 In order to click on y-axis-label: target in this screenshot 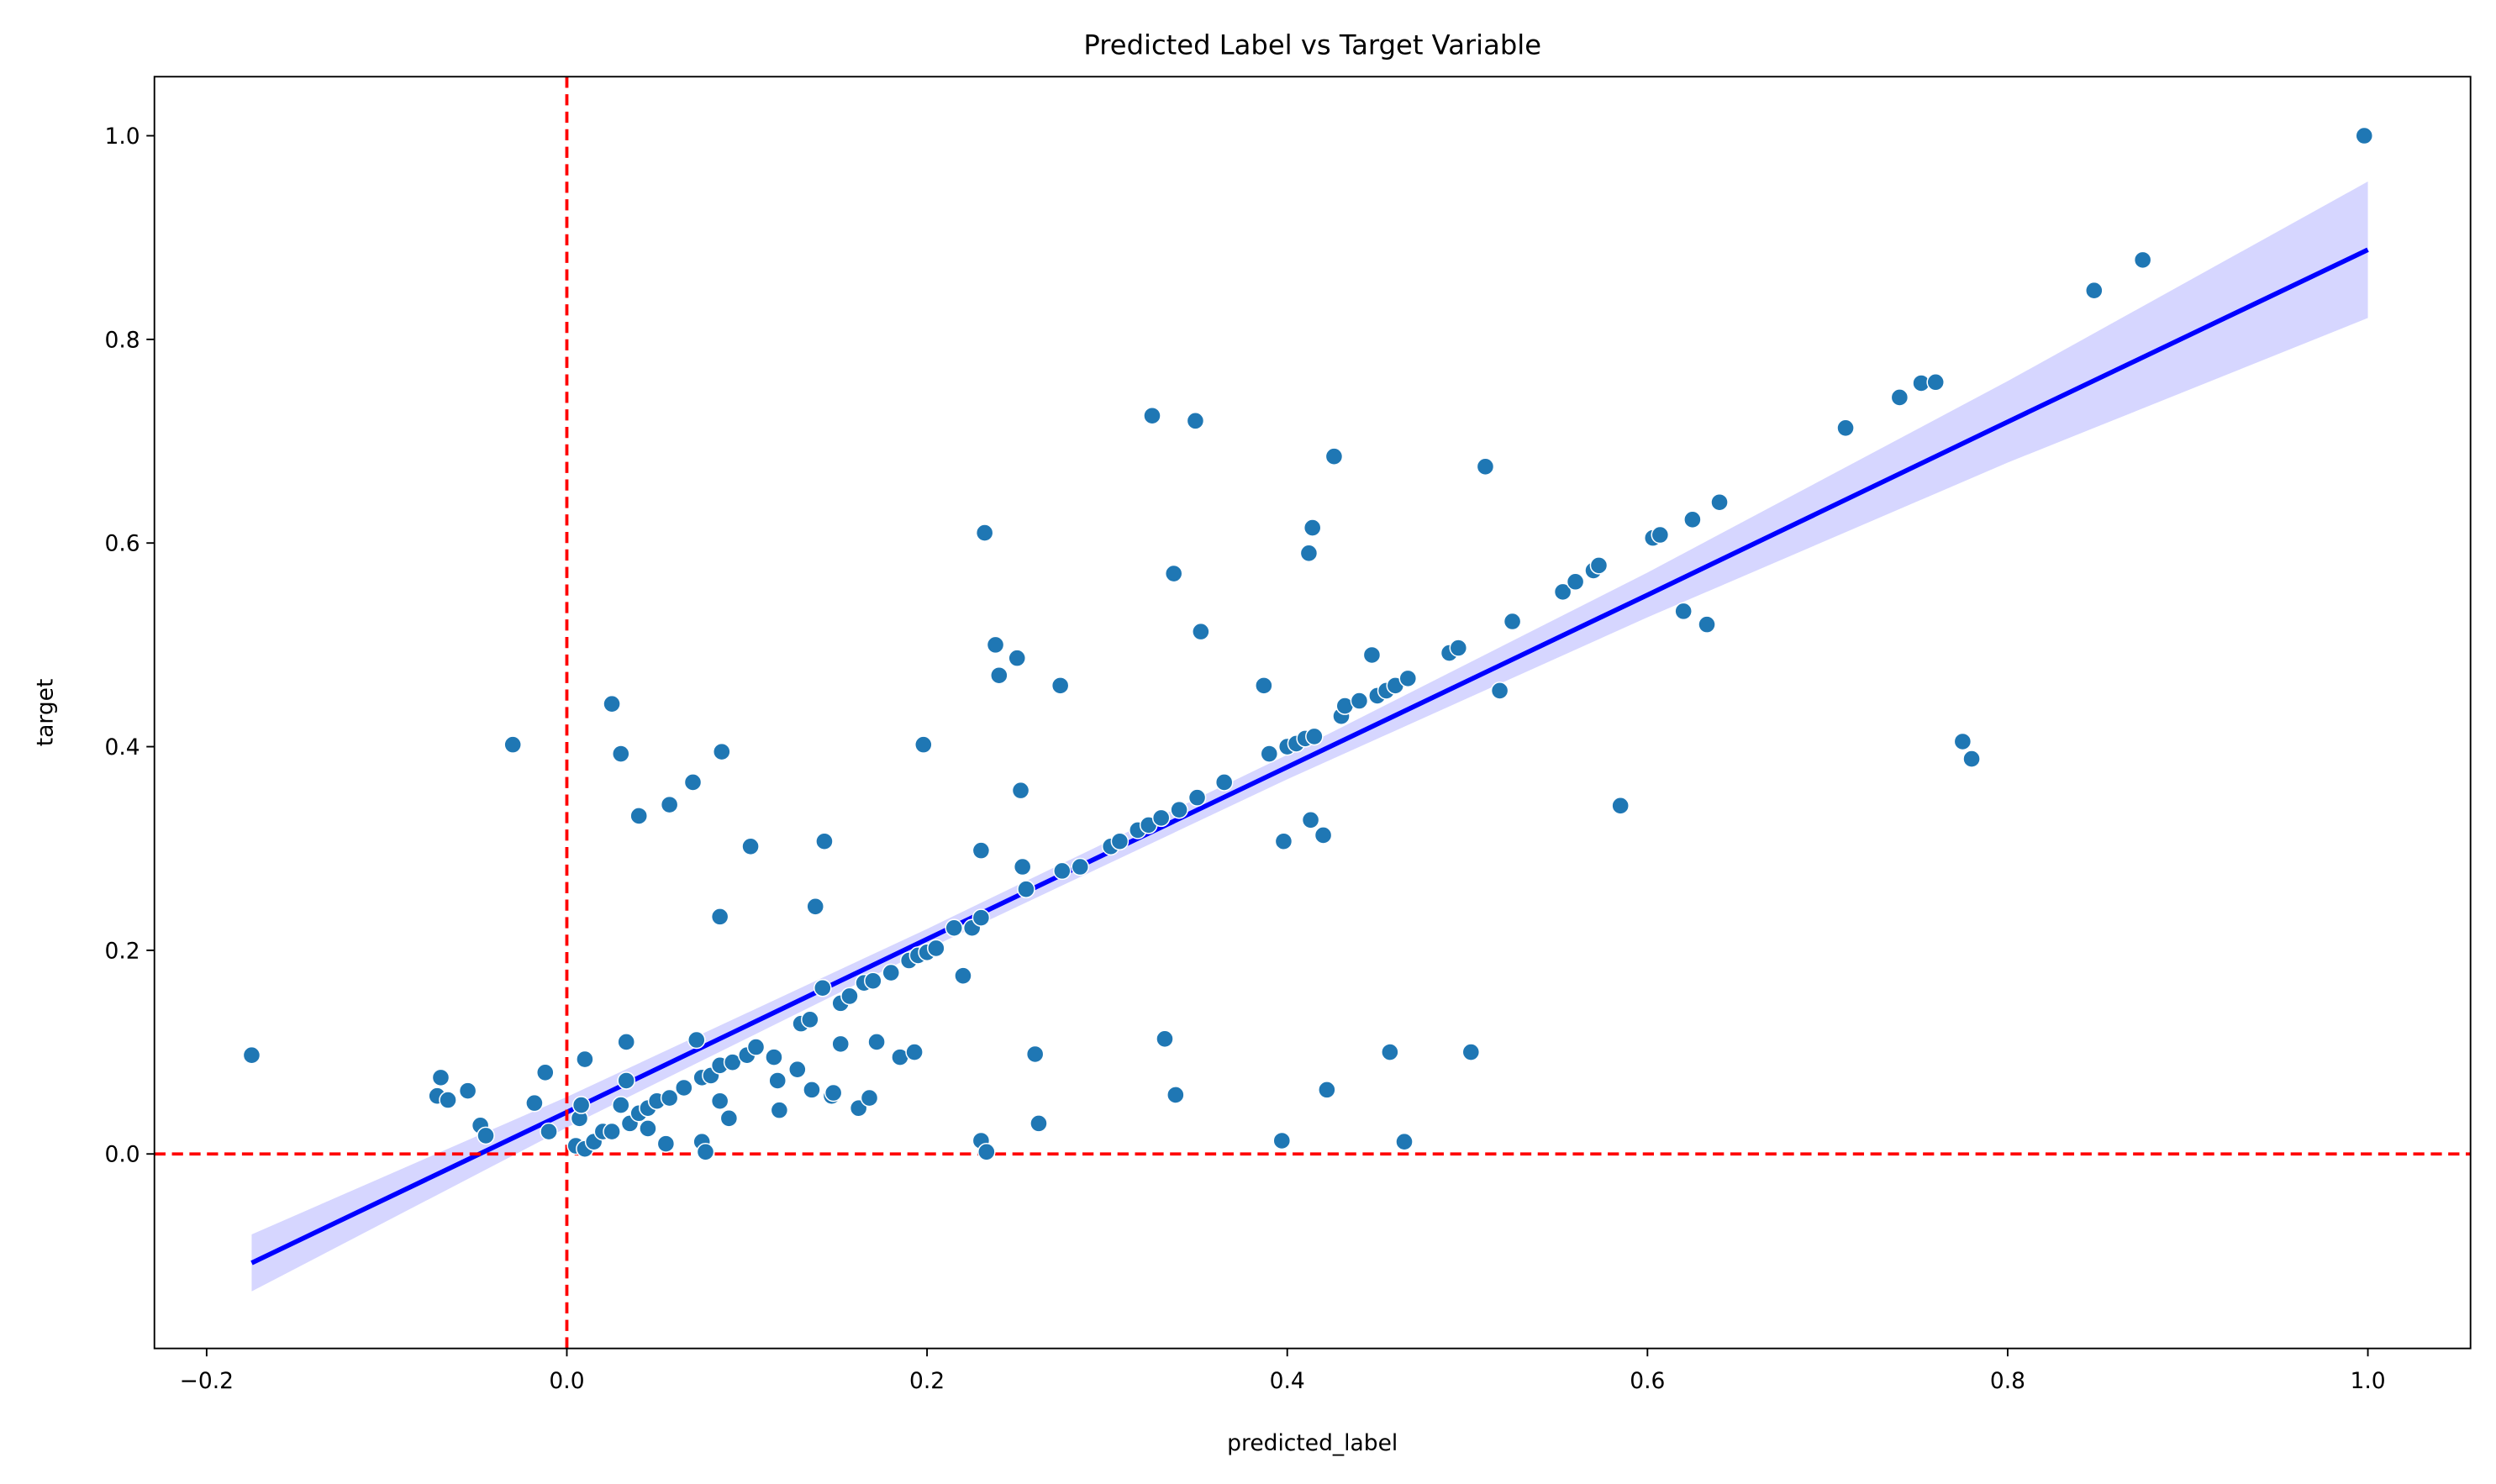, I will do `click(46, 713)`.